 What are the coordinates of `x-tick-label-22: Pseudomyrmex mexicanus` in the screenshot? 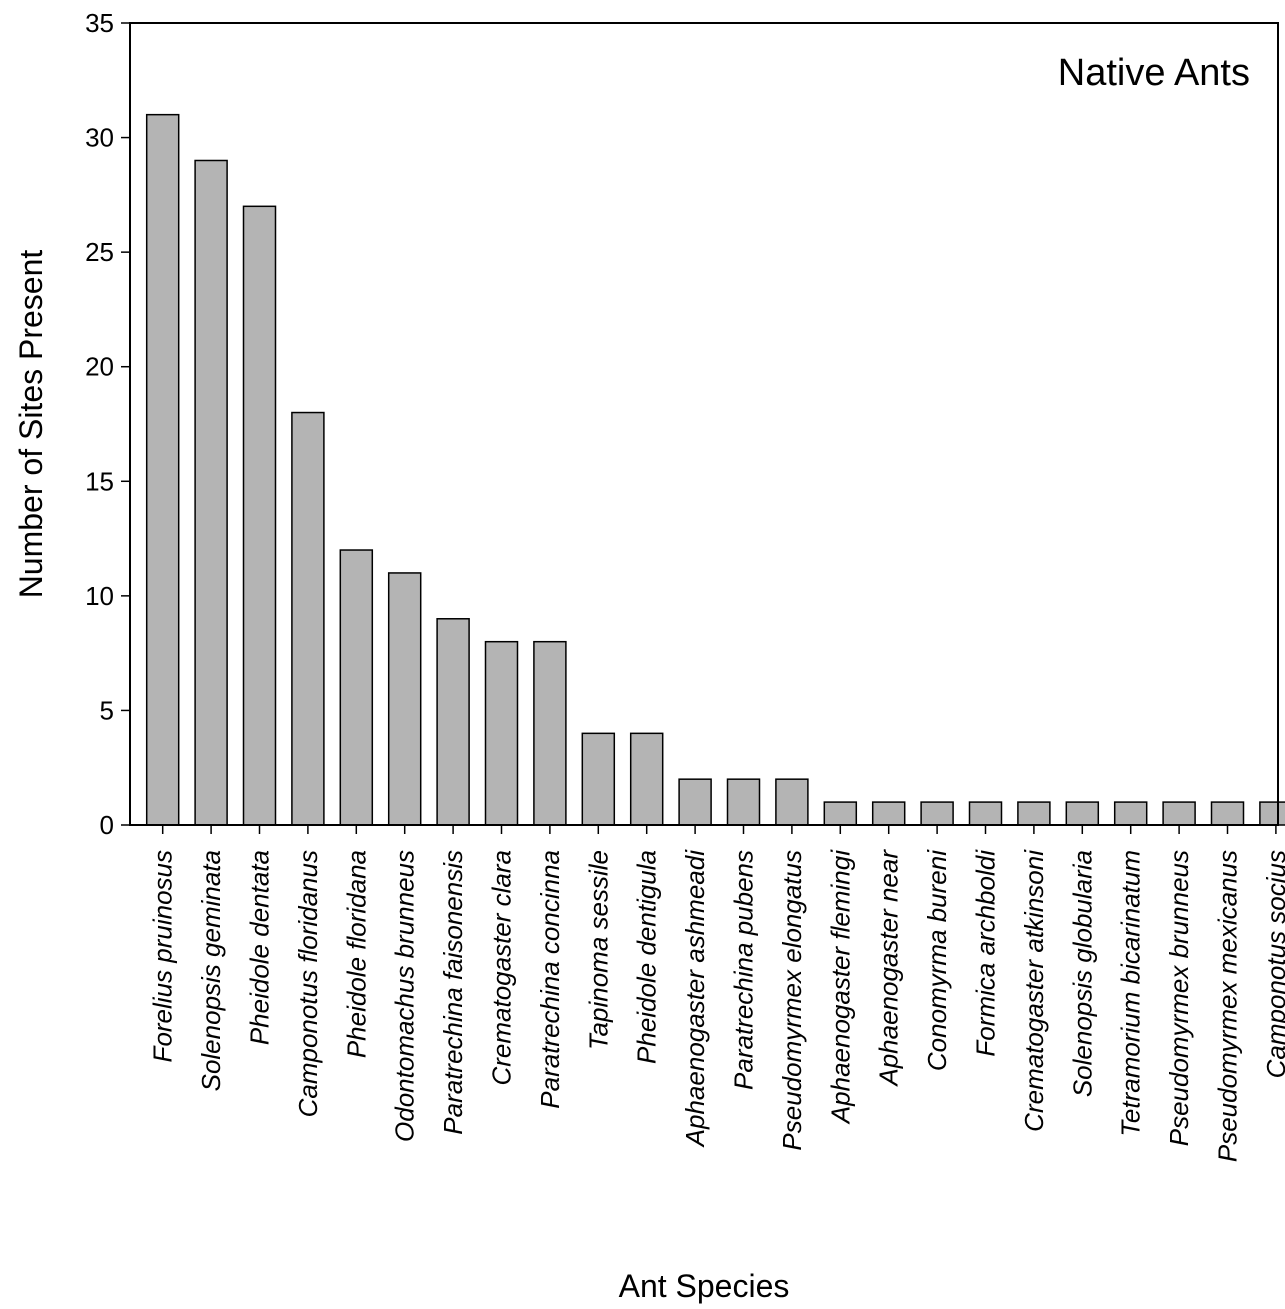 It's located at (1228, 1006).